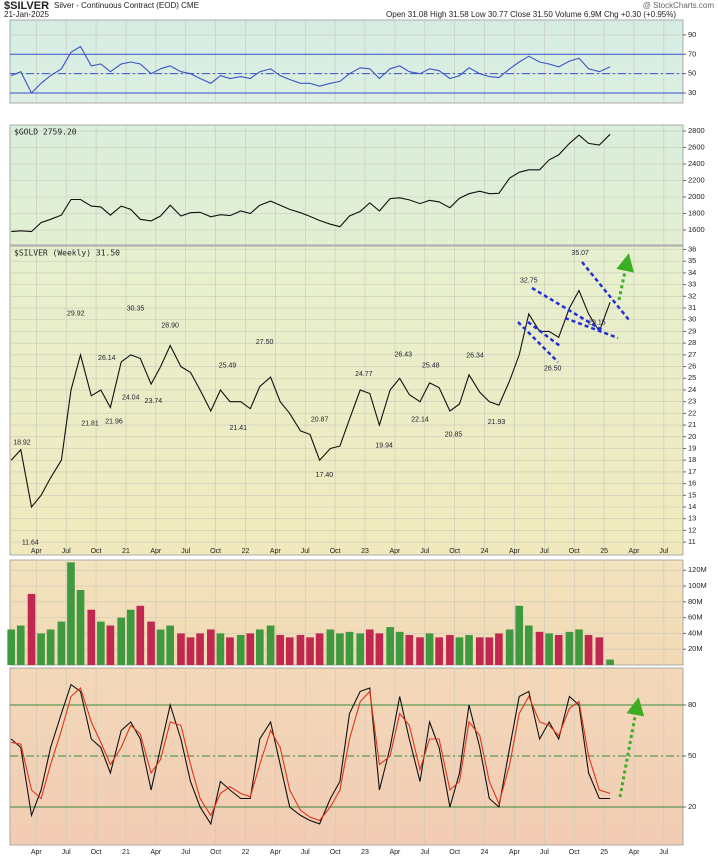 This screenshot has height=862, width=718. What do you see at coordinates (692, 73) in the screenshot?
I see `y-tick-label: 50` at bounding box center [692, 73].